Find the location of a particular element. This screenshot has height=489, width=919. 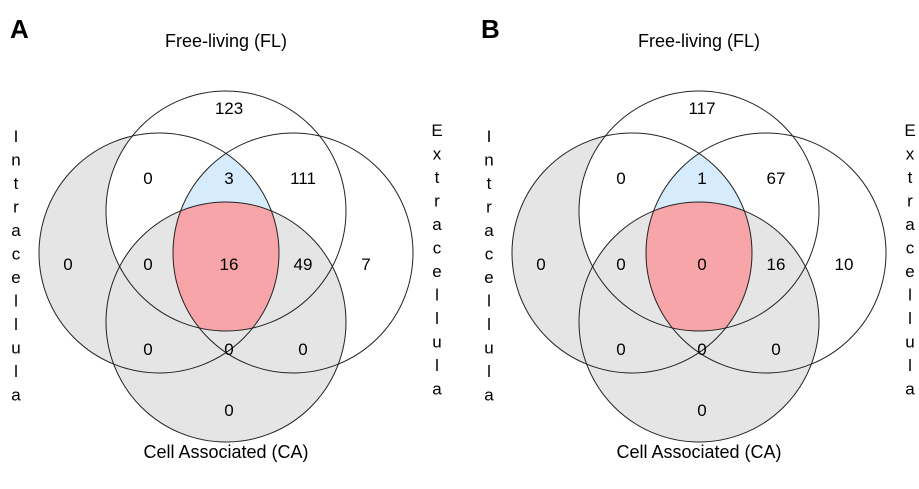

count-fl-ex: 111 is located at coordinates (303, 178).